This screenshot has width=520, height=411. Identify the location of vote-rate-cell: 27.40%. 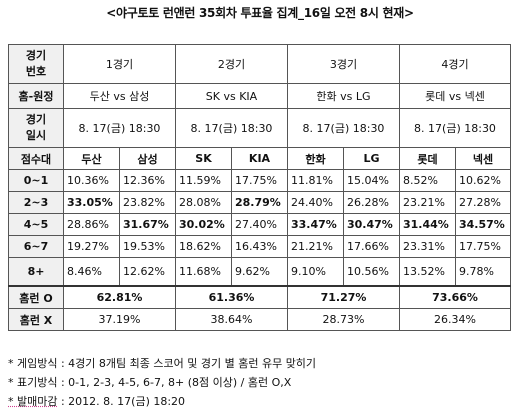
(259, 224).